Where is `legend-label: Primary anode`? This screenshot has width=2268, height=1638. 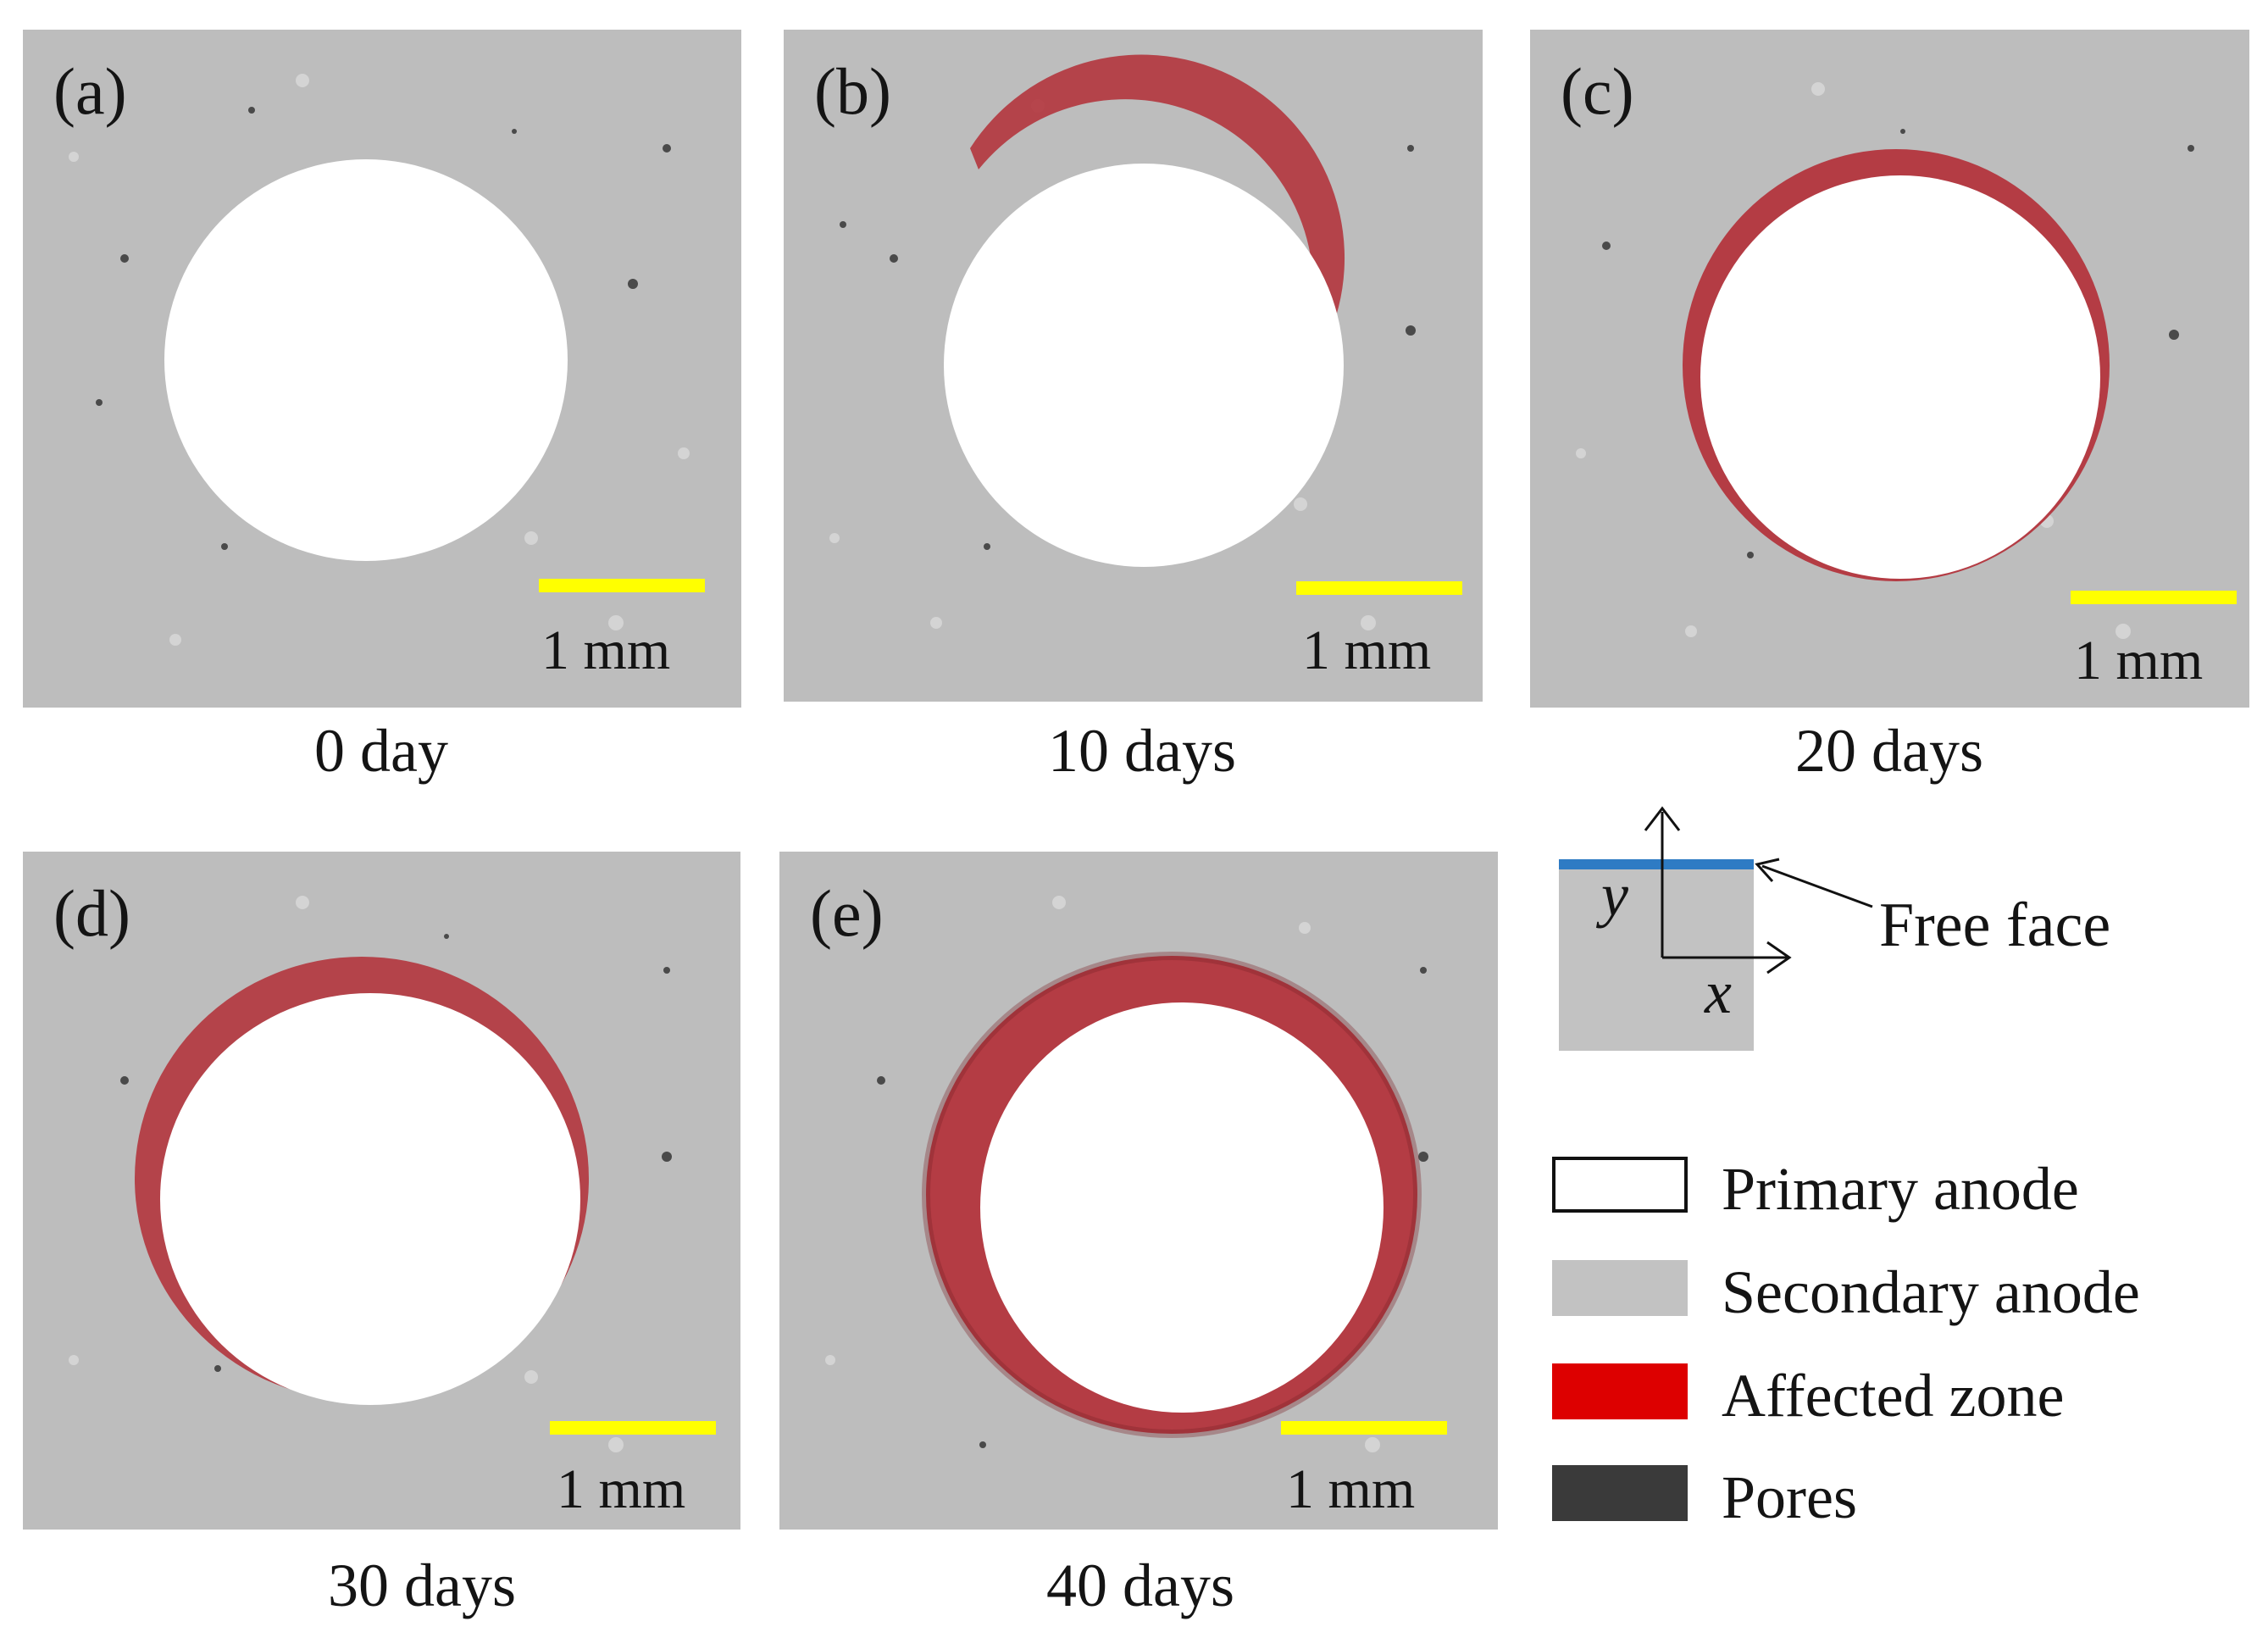 legend-label: Primary anode is located at coordinates (1900, 1189).